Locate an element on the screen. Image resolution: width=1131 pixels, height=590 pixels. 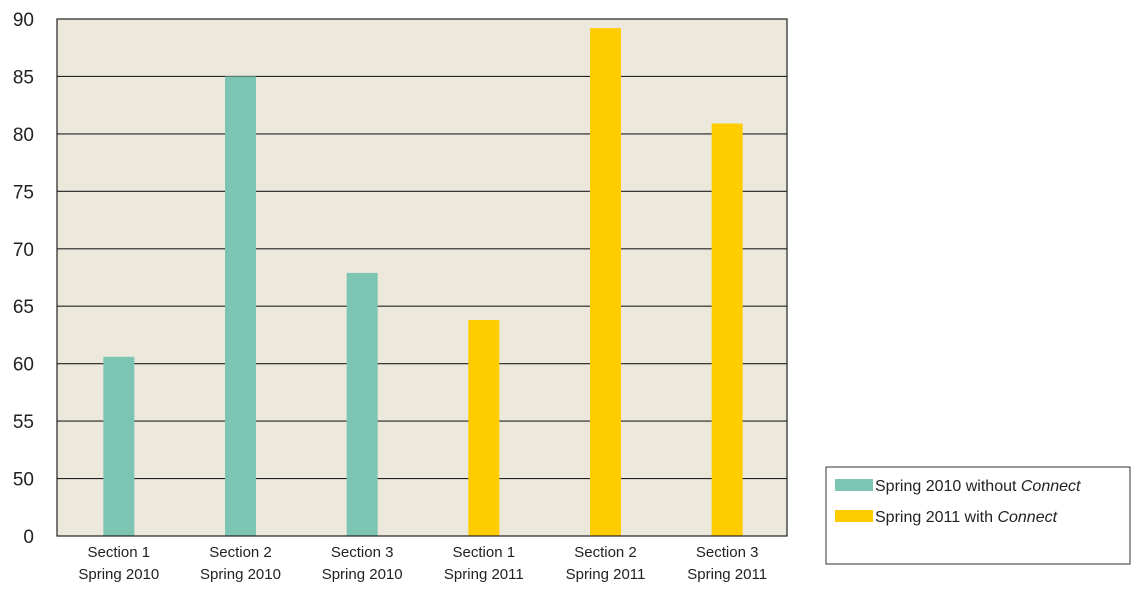
y-tick-label: 80 is located at coordinates (23, 135).